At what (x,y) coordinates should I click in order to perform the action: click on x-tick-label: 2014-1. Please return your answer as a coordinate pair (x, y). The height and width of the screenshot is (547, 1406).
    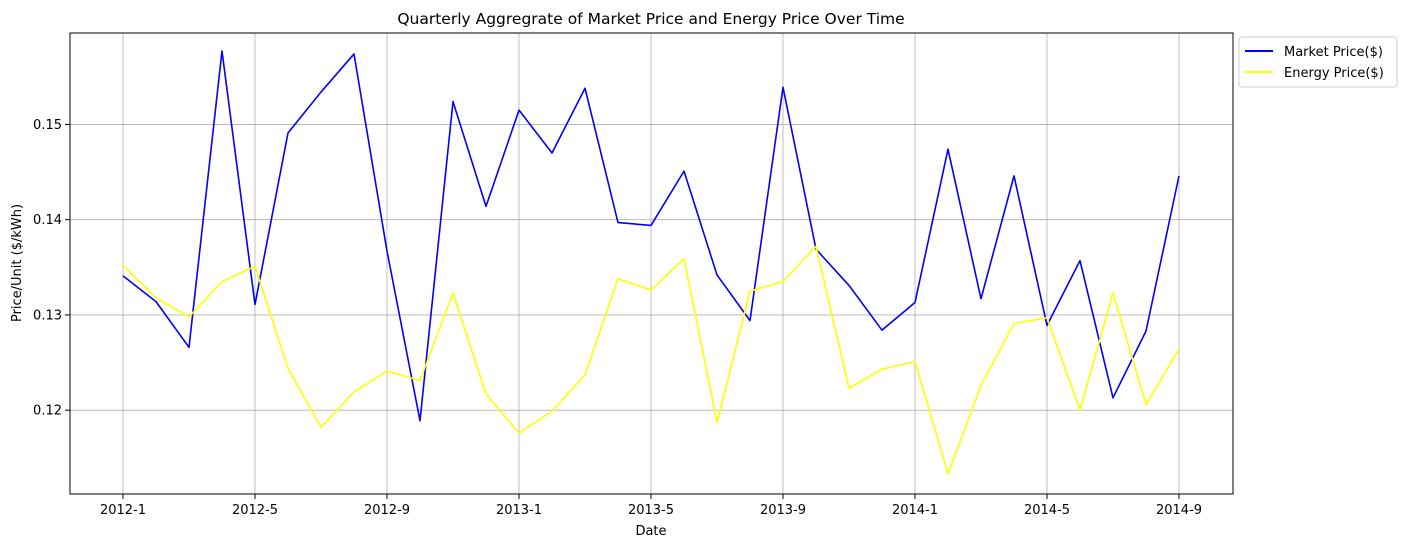
    Looking at the image, I should click on (915, 510).